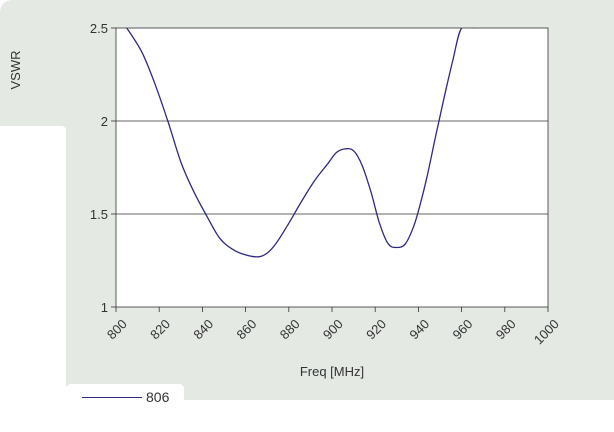  Describe the element at coordinates (15, 70) in the screenshot. I see `y-axis-label: VSWR` at that location.